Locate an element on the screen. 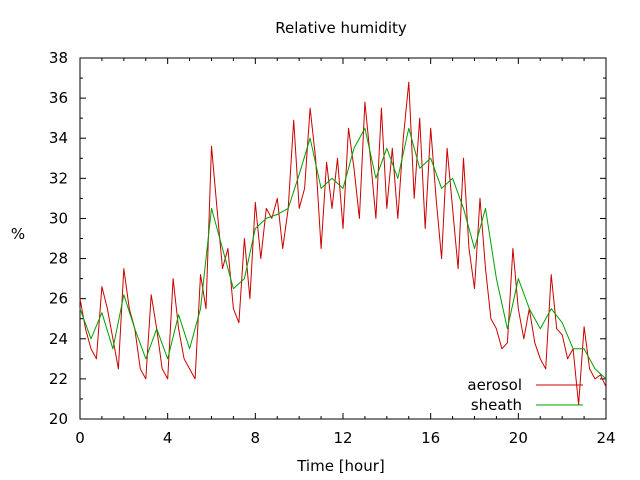 This screenshot has width=640, height=480. y-tick-label: 36 is located at coordinates (58, 98).